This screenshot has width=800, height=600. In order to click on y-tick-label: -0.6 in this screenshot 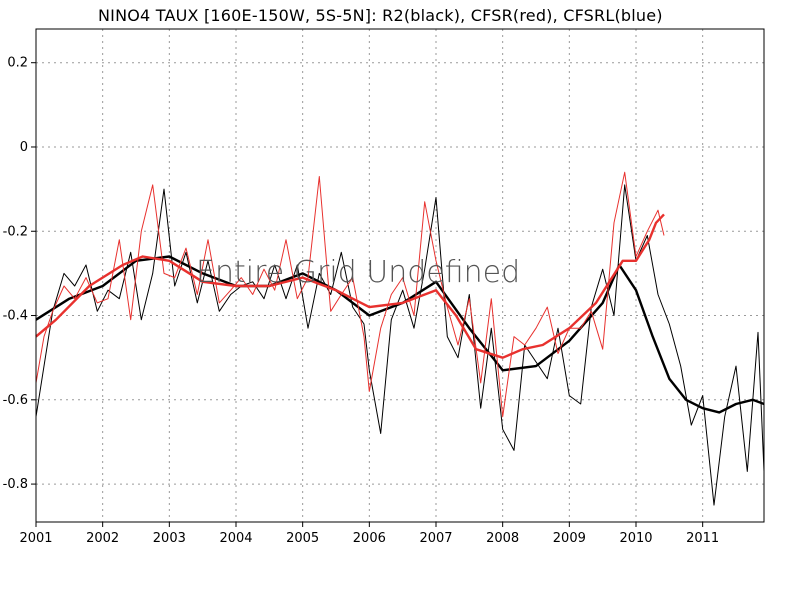, I will do `click(15, 400)`.